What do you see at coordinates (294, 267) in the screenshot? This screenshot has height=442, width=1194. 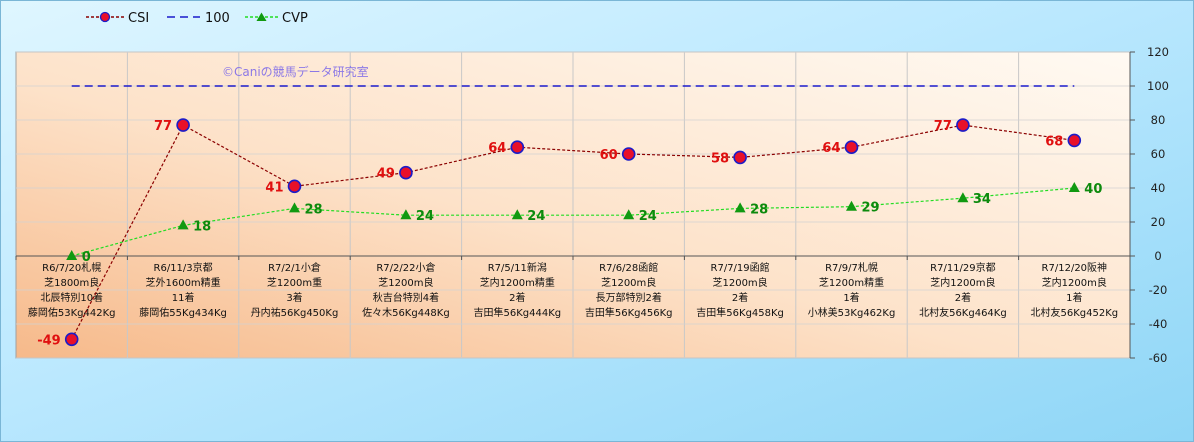 I see `x-category-label: R7/2/1小倉` at bounding box center [294, 267].